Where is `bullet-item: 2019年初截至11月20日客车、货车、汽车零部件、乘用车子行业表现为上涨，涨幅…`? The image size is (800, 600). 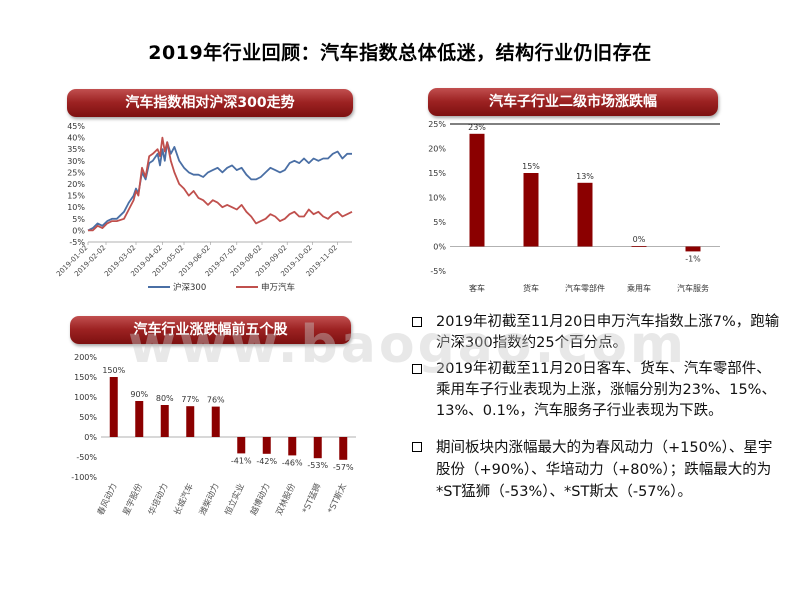 bullet-item: 2019年初截至11月20日客车、货车、汽车零部件、乘用车子行业表现为上涨，涨幅… is located at coordinates (596, 390).